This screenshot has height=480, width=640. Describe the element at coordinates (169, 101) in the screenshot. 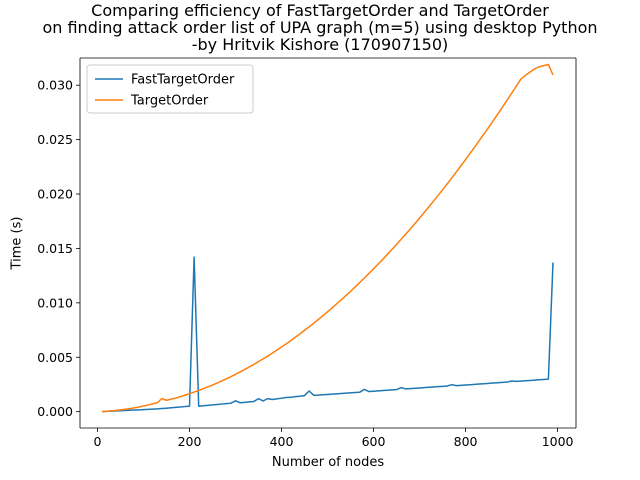

I see `legend-label-targetorder: TargetOrder` at that location.